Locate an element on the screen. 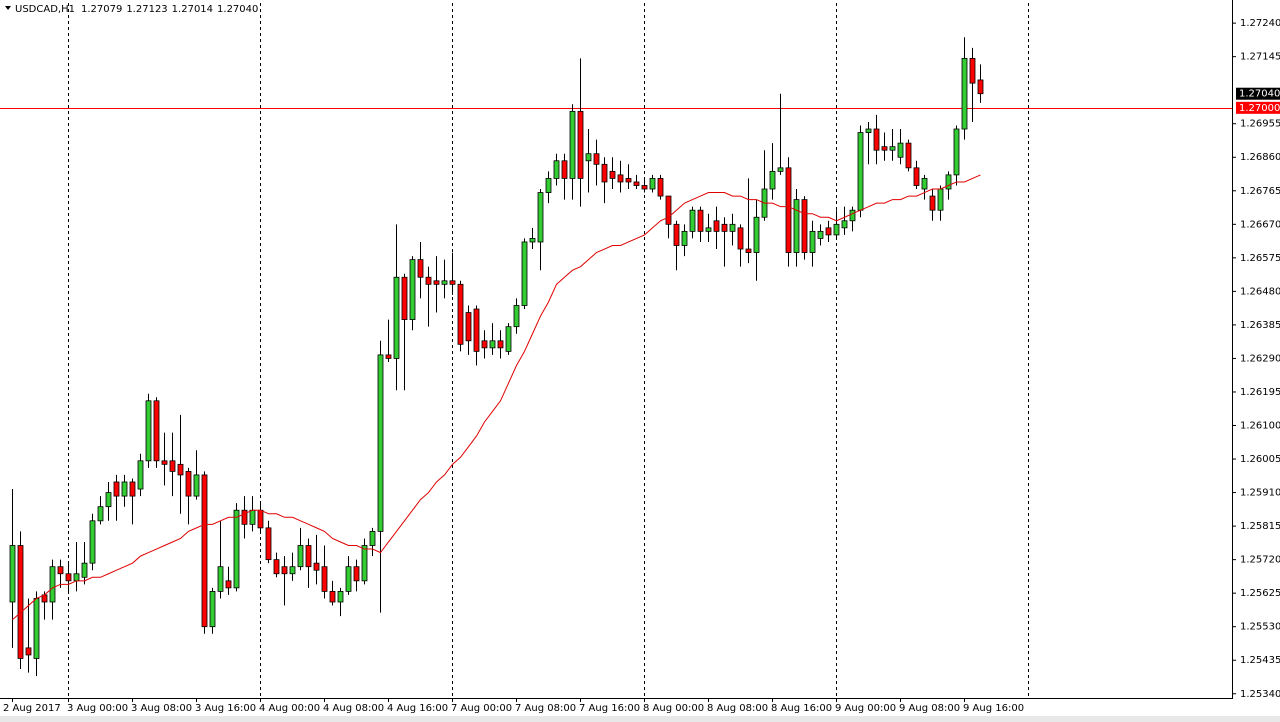  quote-value: 1.27079 is located at coordinates (101, 9).